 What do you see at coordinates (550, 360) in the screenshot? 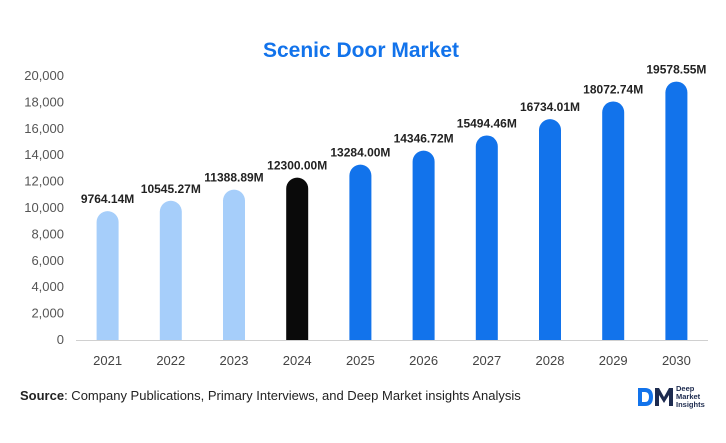
I see `x-tick-label: 2028` at bounding box center [550, 360].